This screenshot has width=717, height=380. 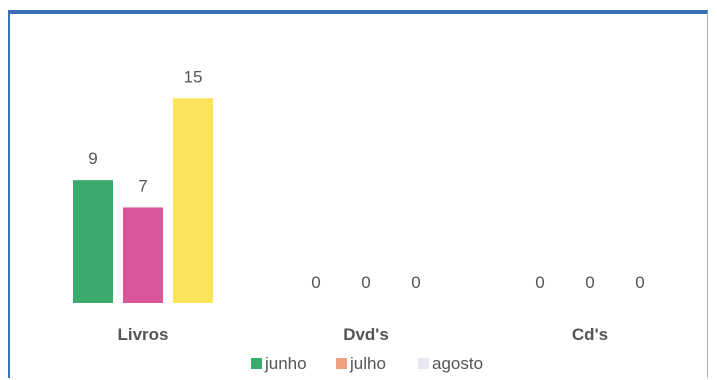 What do you see at coordinates (341, 363) in the screenshot?
I see `legend-swatch-julho` at bounding box center [341, 363].